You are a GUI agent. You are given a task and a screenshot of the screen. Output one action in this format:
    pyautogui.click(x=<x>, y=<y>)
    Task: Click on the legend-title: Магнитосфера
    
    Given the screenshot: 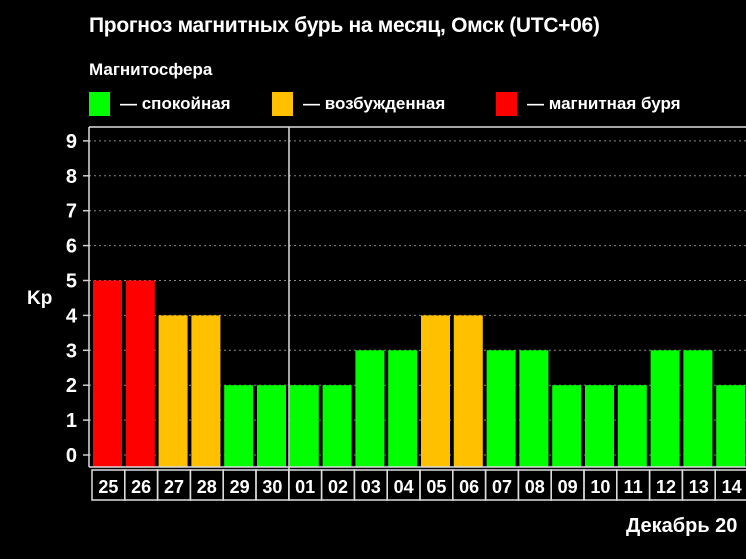 What is the action you would take?
    pyautogui.click(x=151, y=69)
    